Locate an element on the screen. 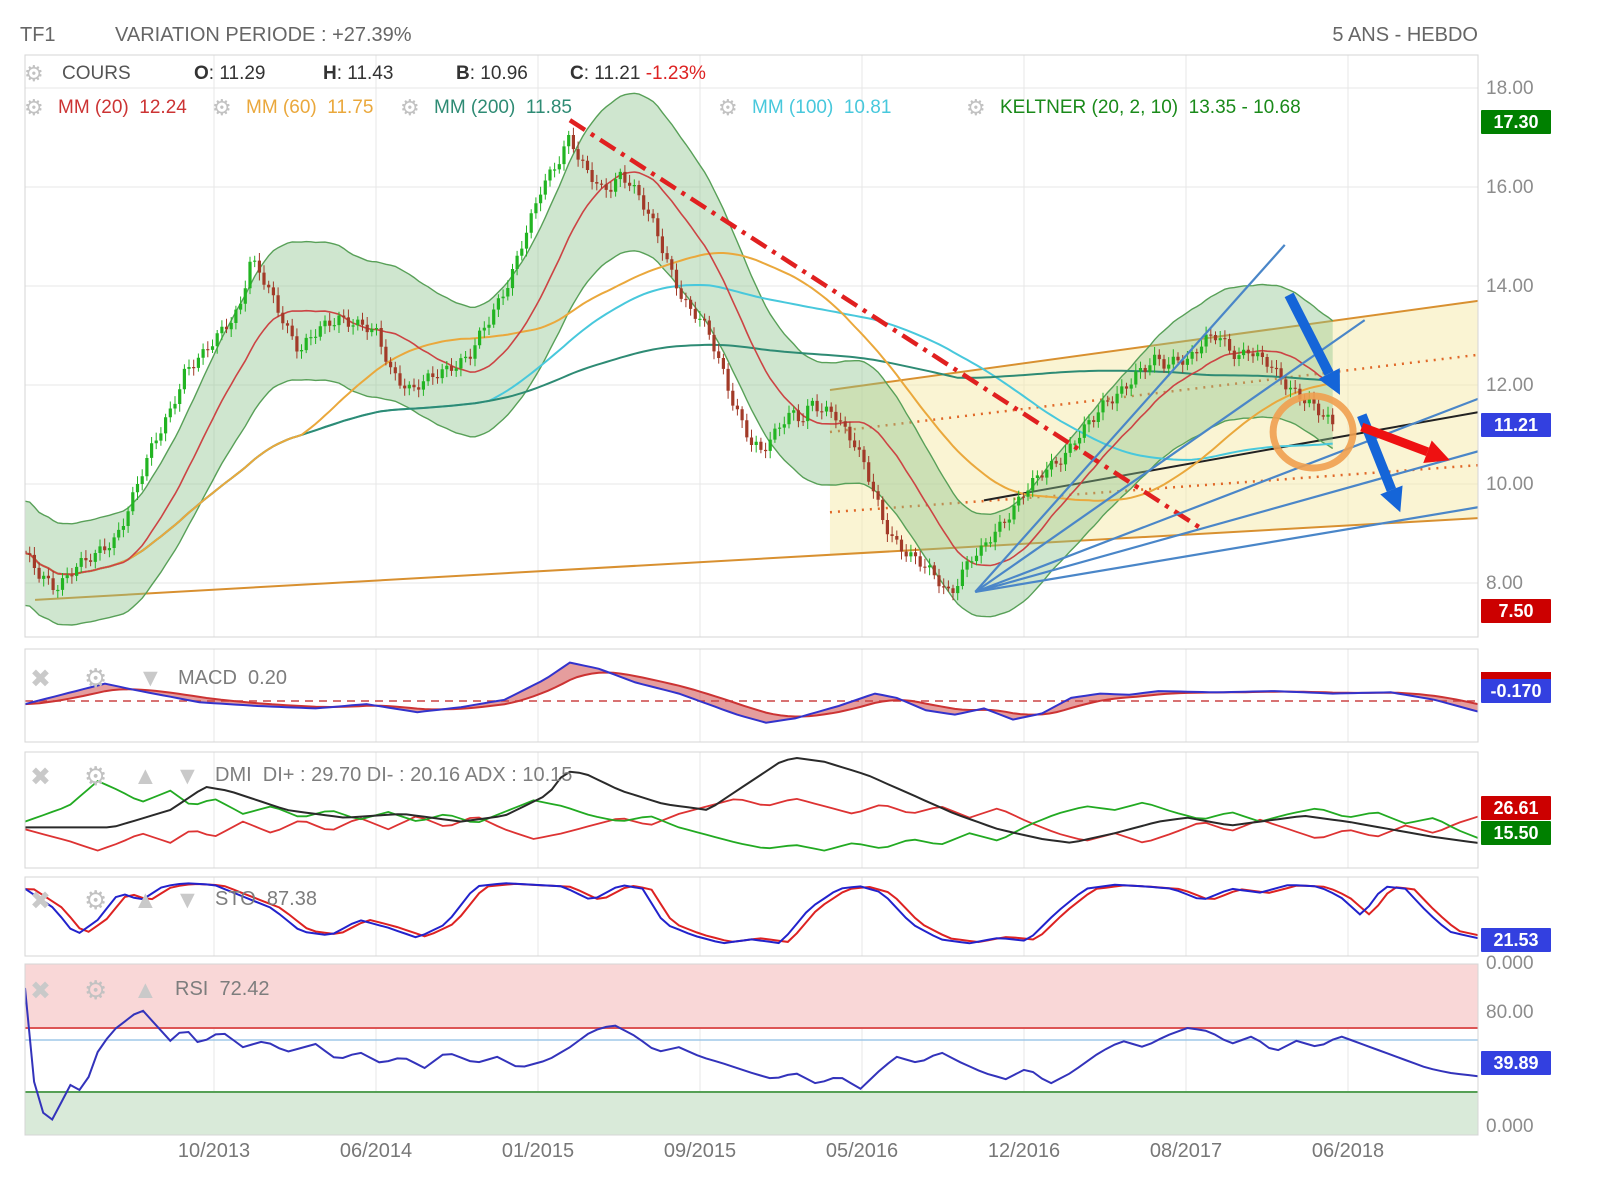  high-value: H: 11.43 is located at coordinates (358, 74).